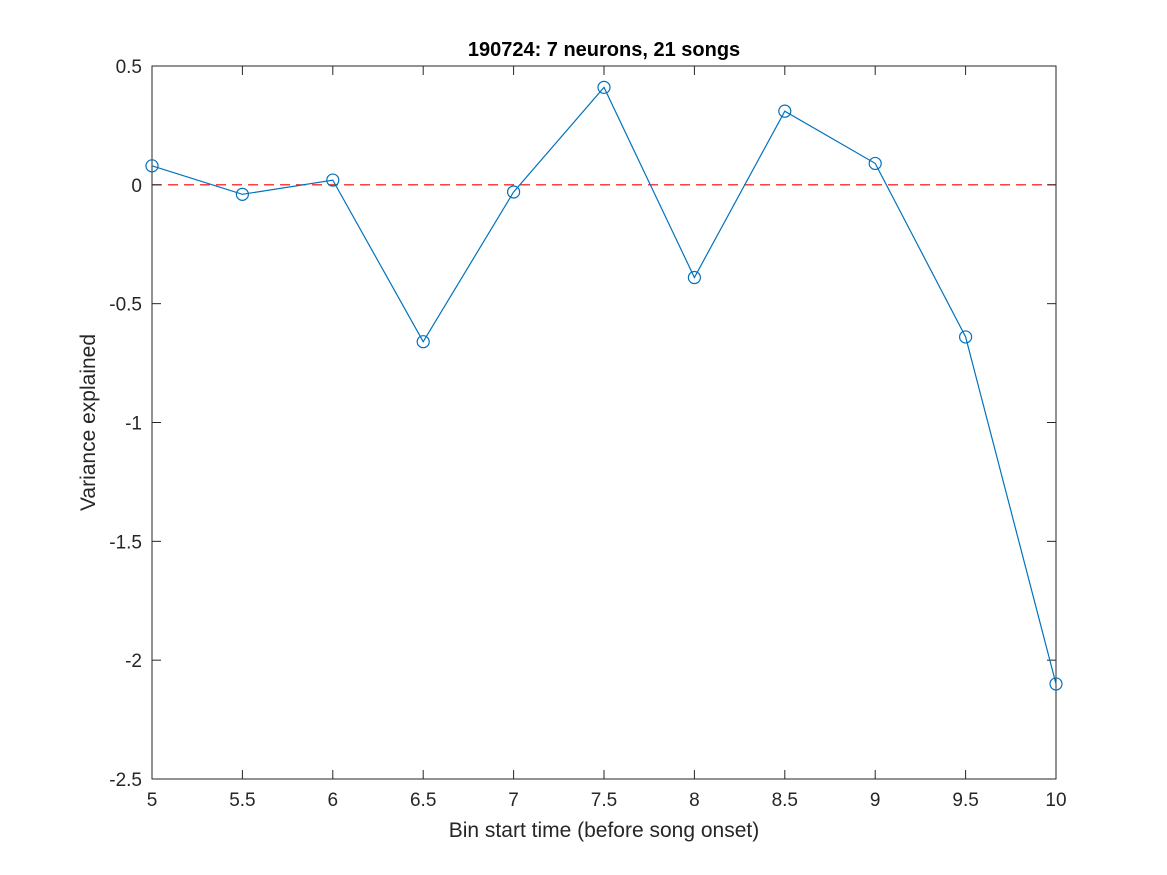 This screenshot has width=1167, height=875. I want to click on x-tick-label: 6, so click(333, 800).